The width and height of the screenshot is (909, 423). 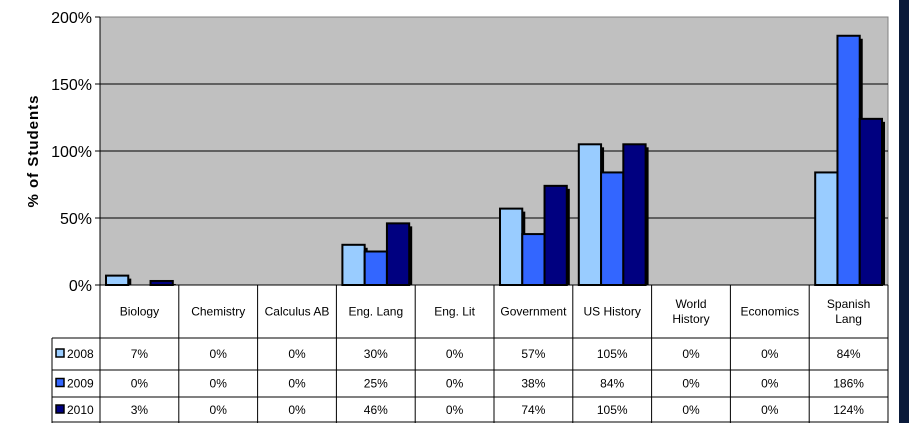 I want to click on category-label-line: Economics, so click(x=769, y=312).